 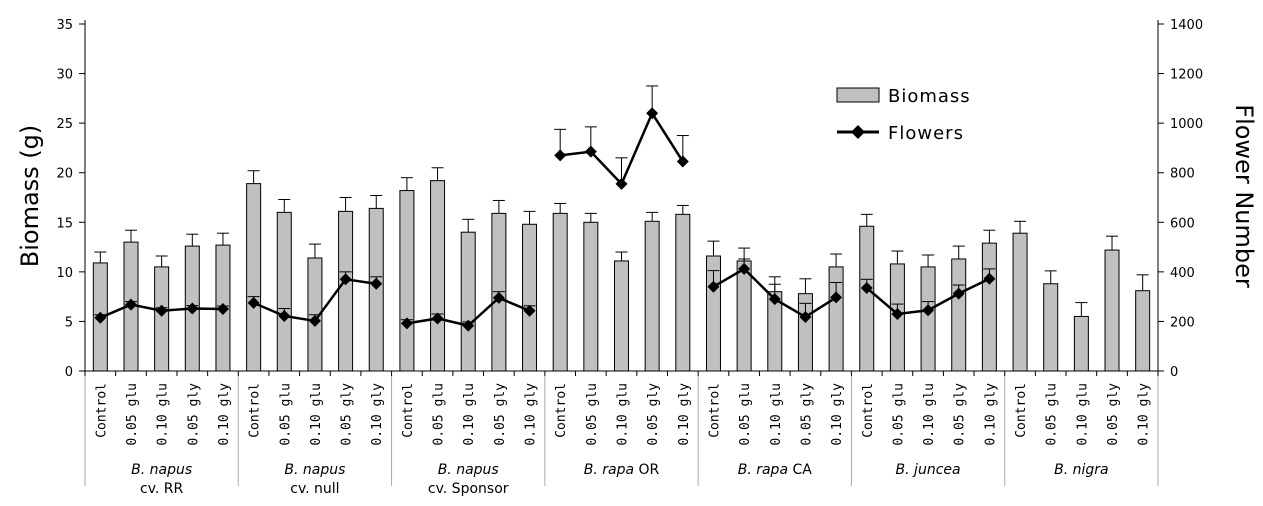 I want to click on y-tick-label-right: 200, so click(x=1182, y=322).